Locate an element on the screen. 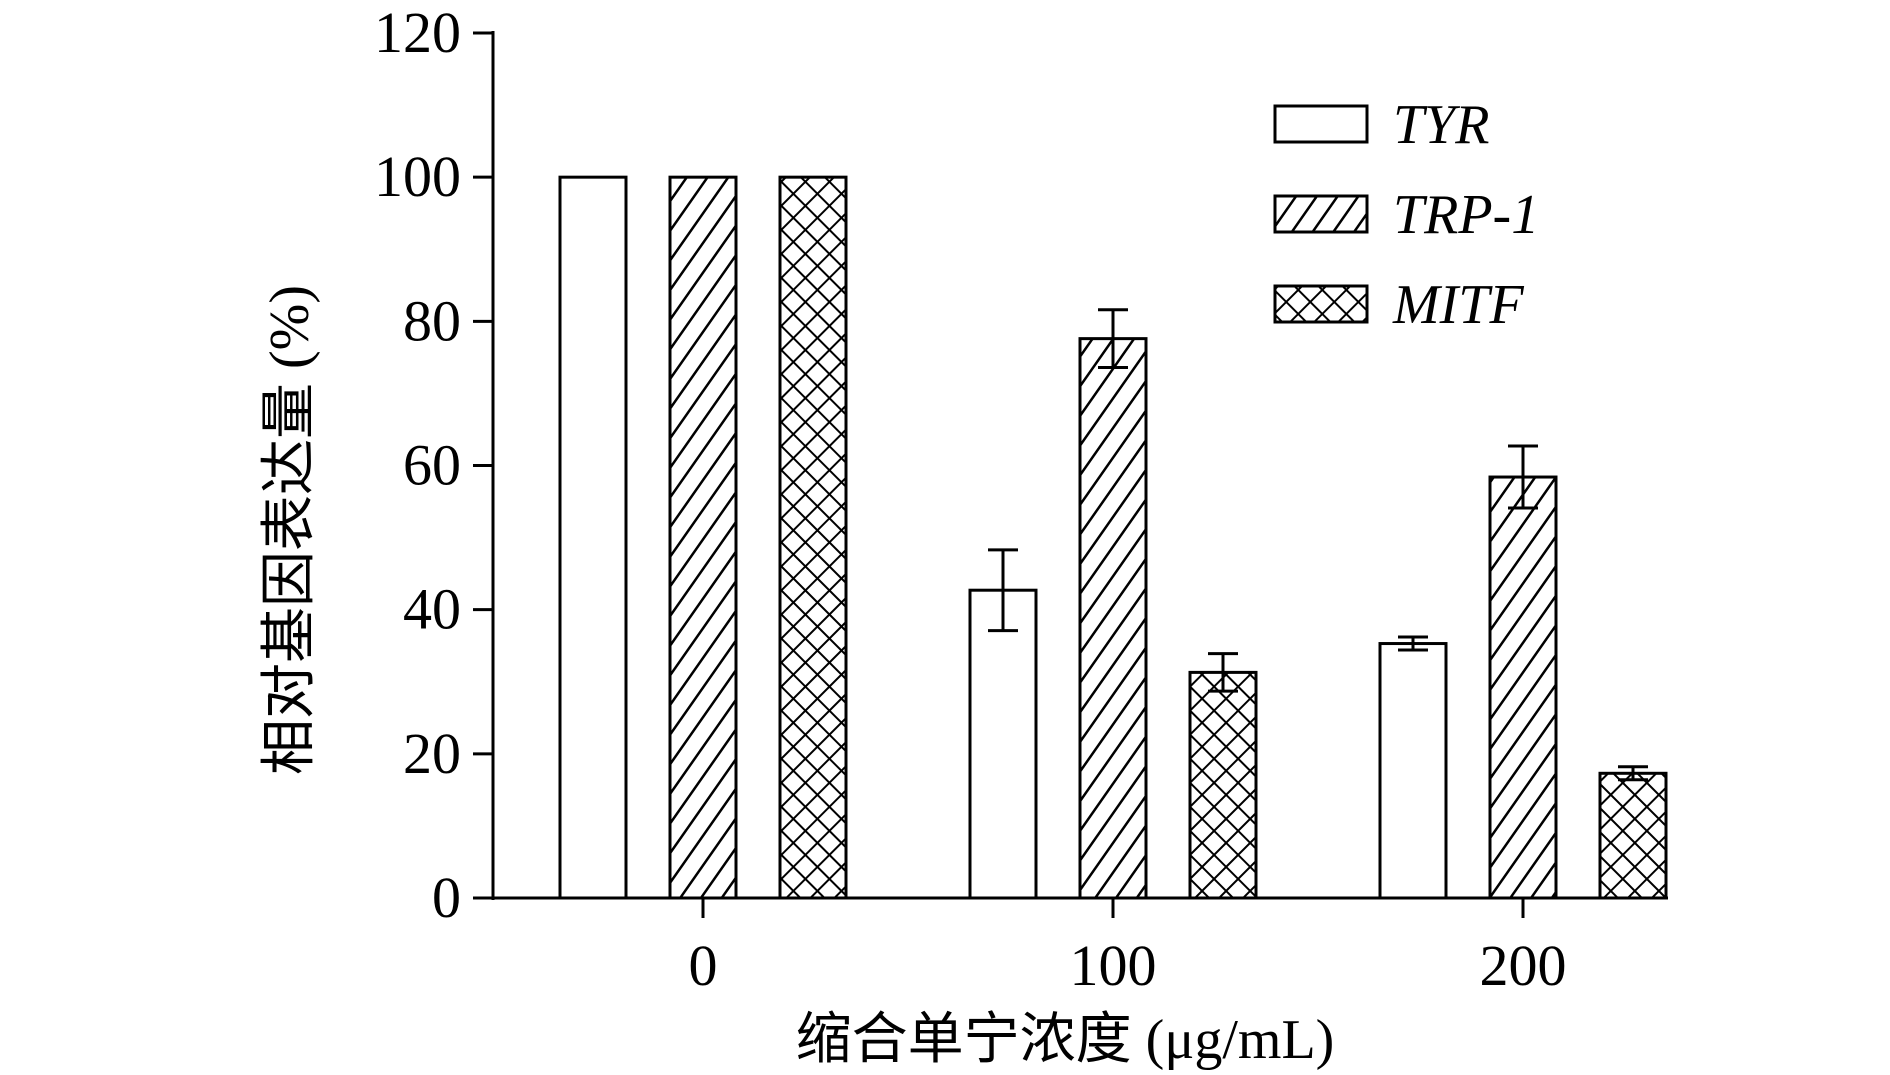 This screenshot has height=1075, width=1890. legend-swatch-tyr is located at coordinates (1321, 124).